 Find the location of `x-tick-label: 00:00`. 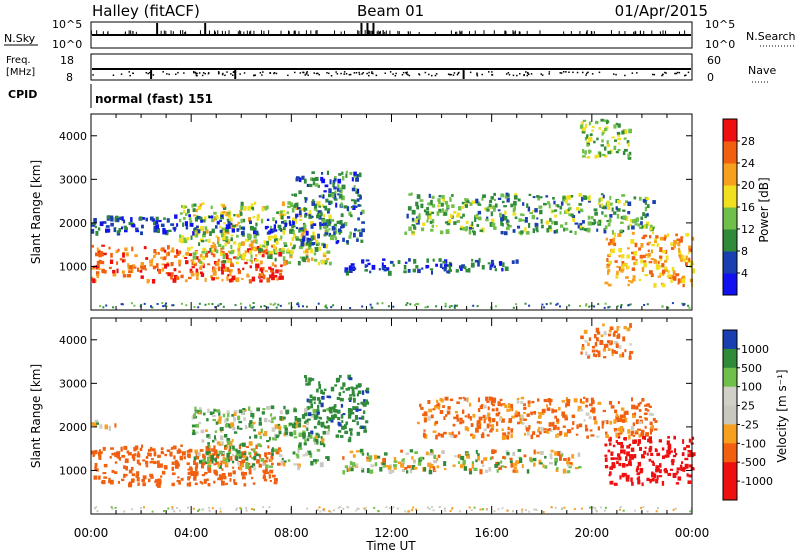

x-tick-label: 00:00 is located at coordinates (91, 533).